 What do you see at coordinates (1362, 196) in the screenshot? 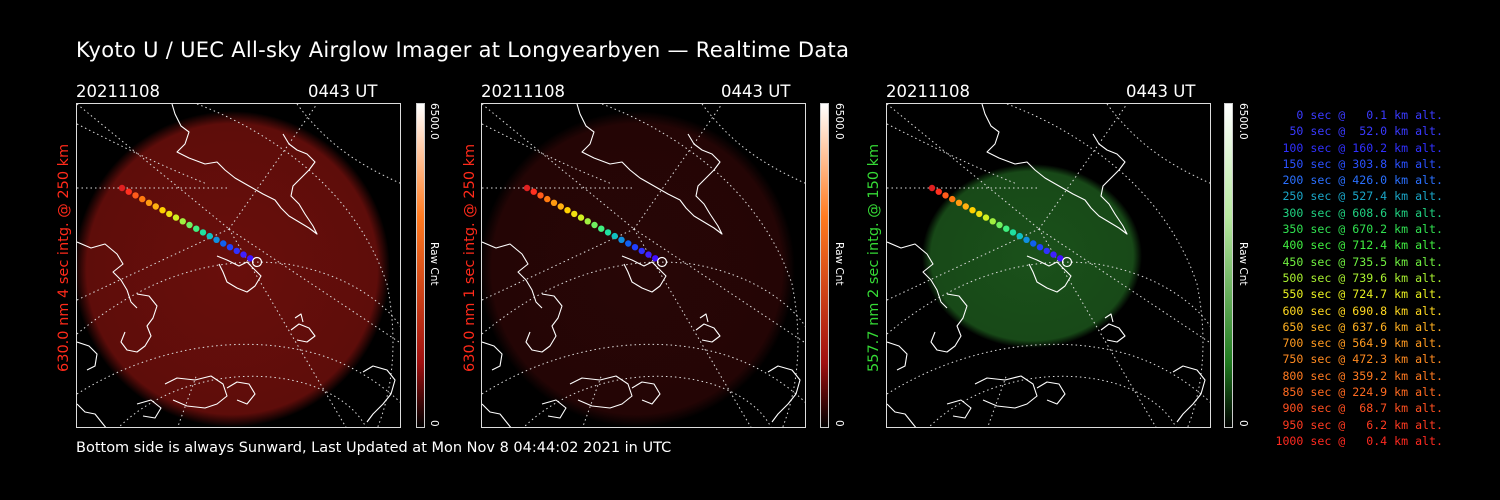
I see `legend-row: 250 sec @ 527.4 km alt.` at bounding box center [1362, 196].